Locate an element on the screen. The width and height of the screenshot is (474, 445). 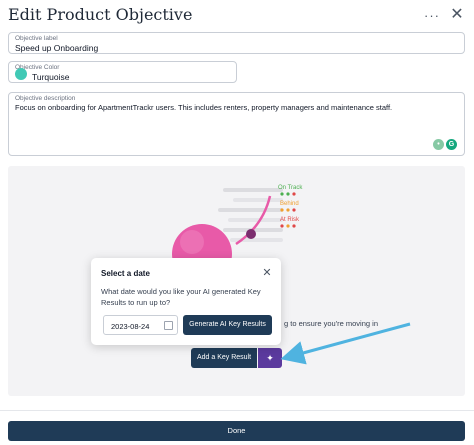
more-options-icon: ··· is located at coordinates (432, 15).